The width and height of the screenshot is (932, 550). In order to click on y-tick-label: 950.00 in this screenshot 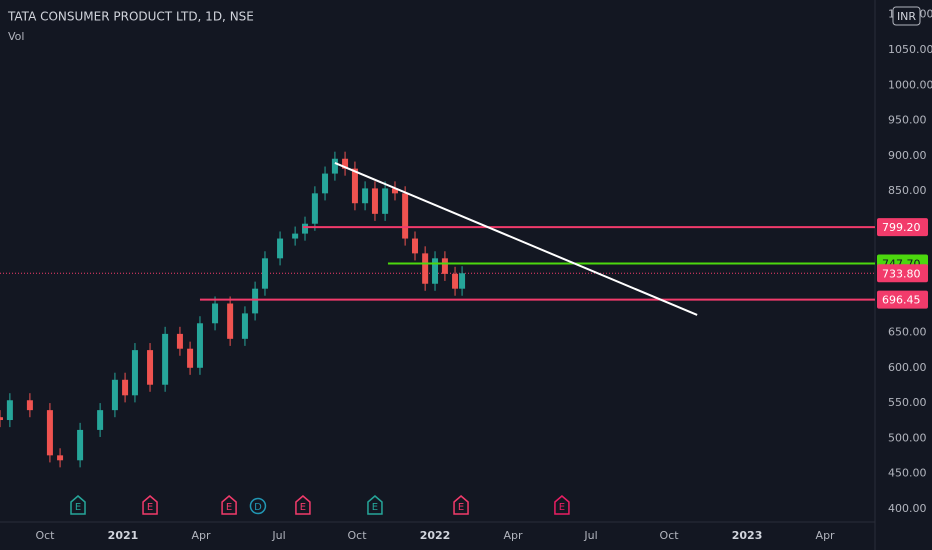, I will do `click(907, 120)`.